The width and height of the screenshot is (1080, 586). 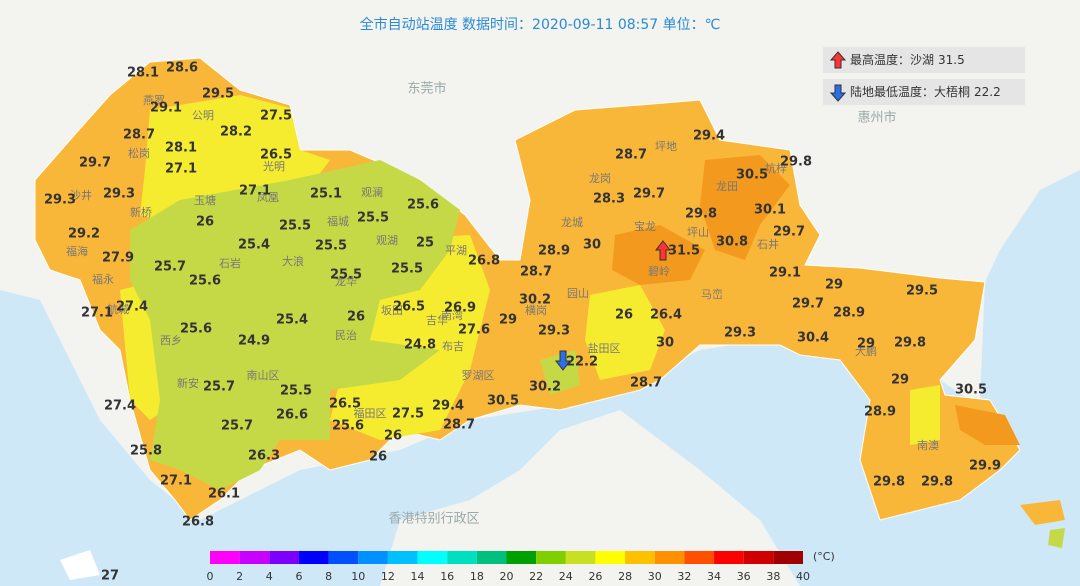 I want to click on legend-tick: 38, so click(x=773, y=576).